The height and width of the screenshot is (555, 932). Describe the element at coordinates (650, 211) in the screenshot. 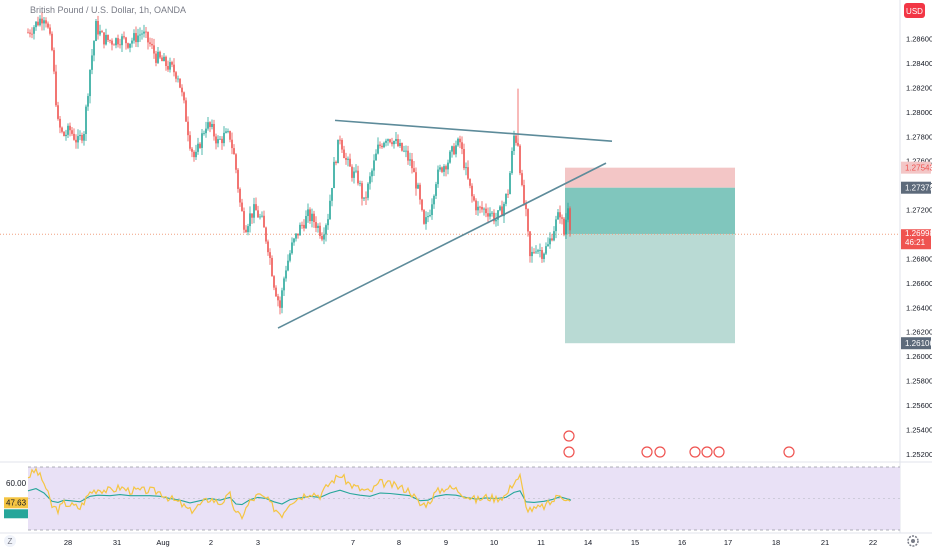

I see `target-zone-upper` at that location.